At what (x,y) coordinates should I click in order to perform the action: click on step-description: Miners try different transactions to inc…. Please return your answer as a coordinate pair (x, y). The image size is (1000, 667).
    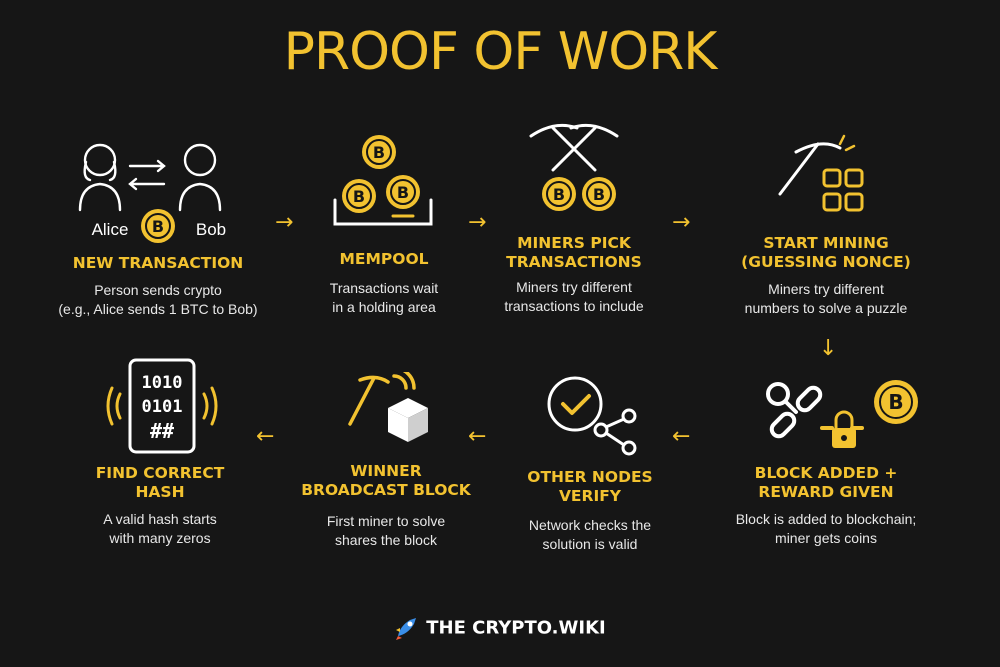
    Looking at the image, I should click on (574, 296).